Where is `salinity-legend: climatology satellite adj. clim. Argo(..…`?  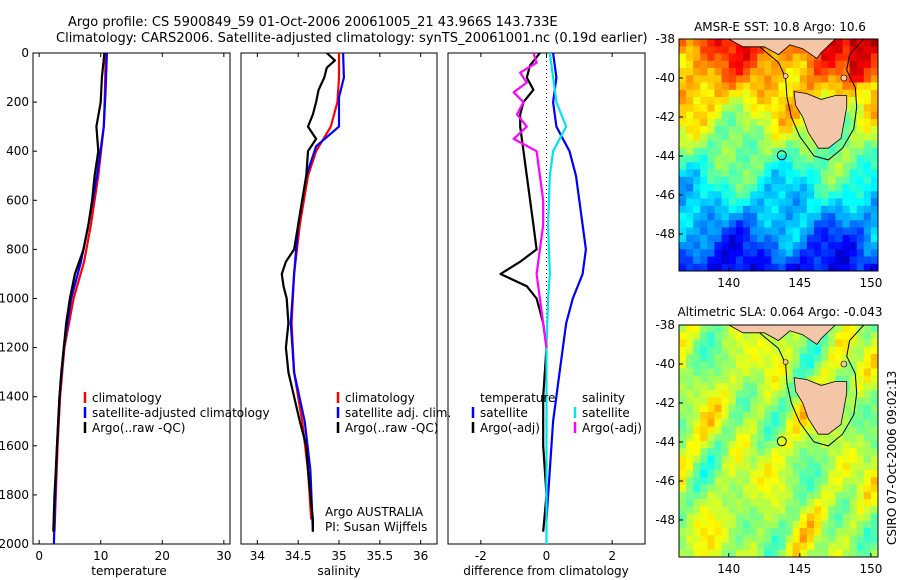 salinity-legend: climatology satellite adj. clim. Argo(..… is located at coordinates (388, 462).